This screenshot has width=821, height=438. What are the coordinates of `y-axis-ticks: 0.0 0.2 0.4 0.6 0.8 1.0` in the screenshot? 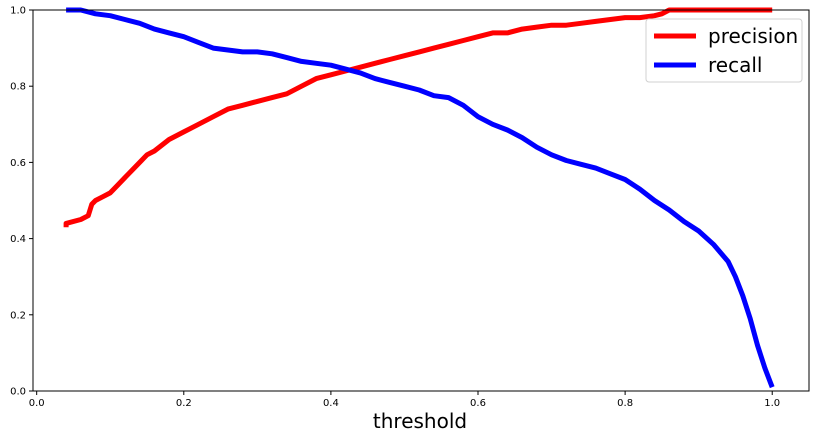 It's located at (21, 202).